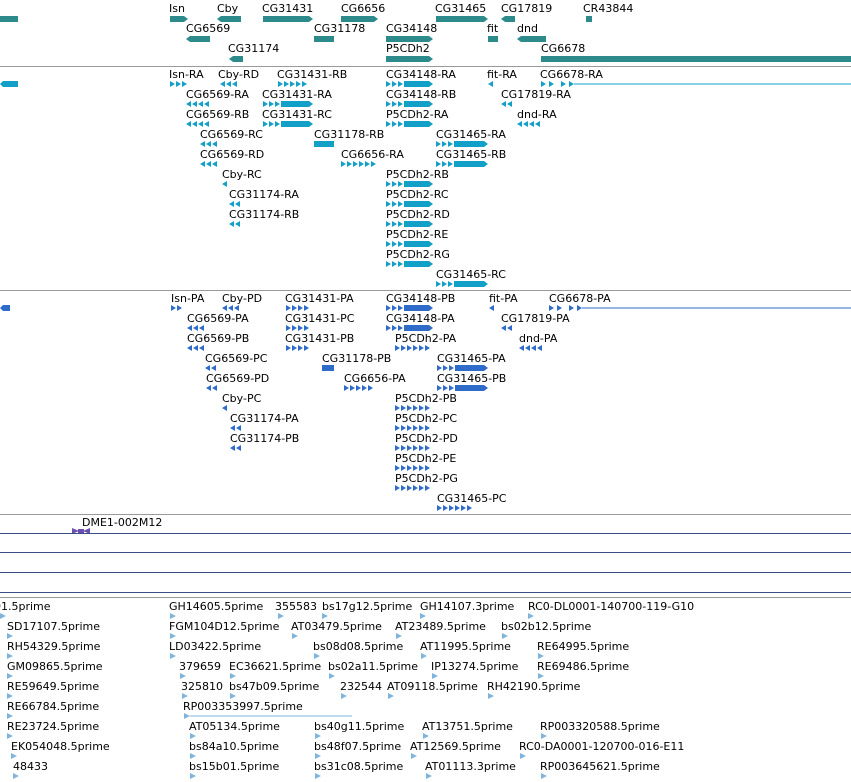  Describe the element at coordinates (174, 616) in the screenshot. I see `gh14605-5prime-glyph` at that location.